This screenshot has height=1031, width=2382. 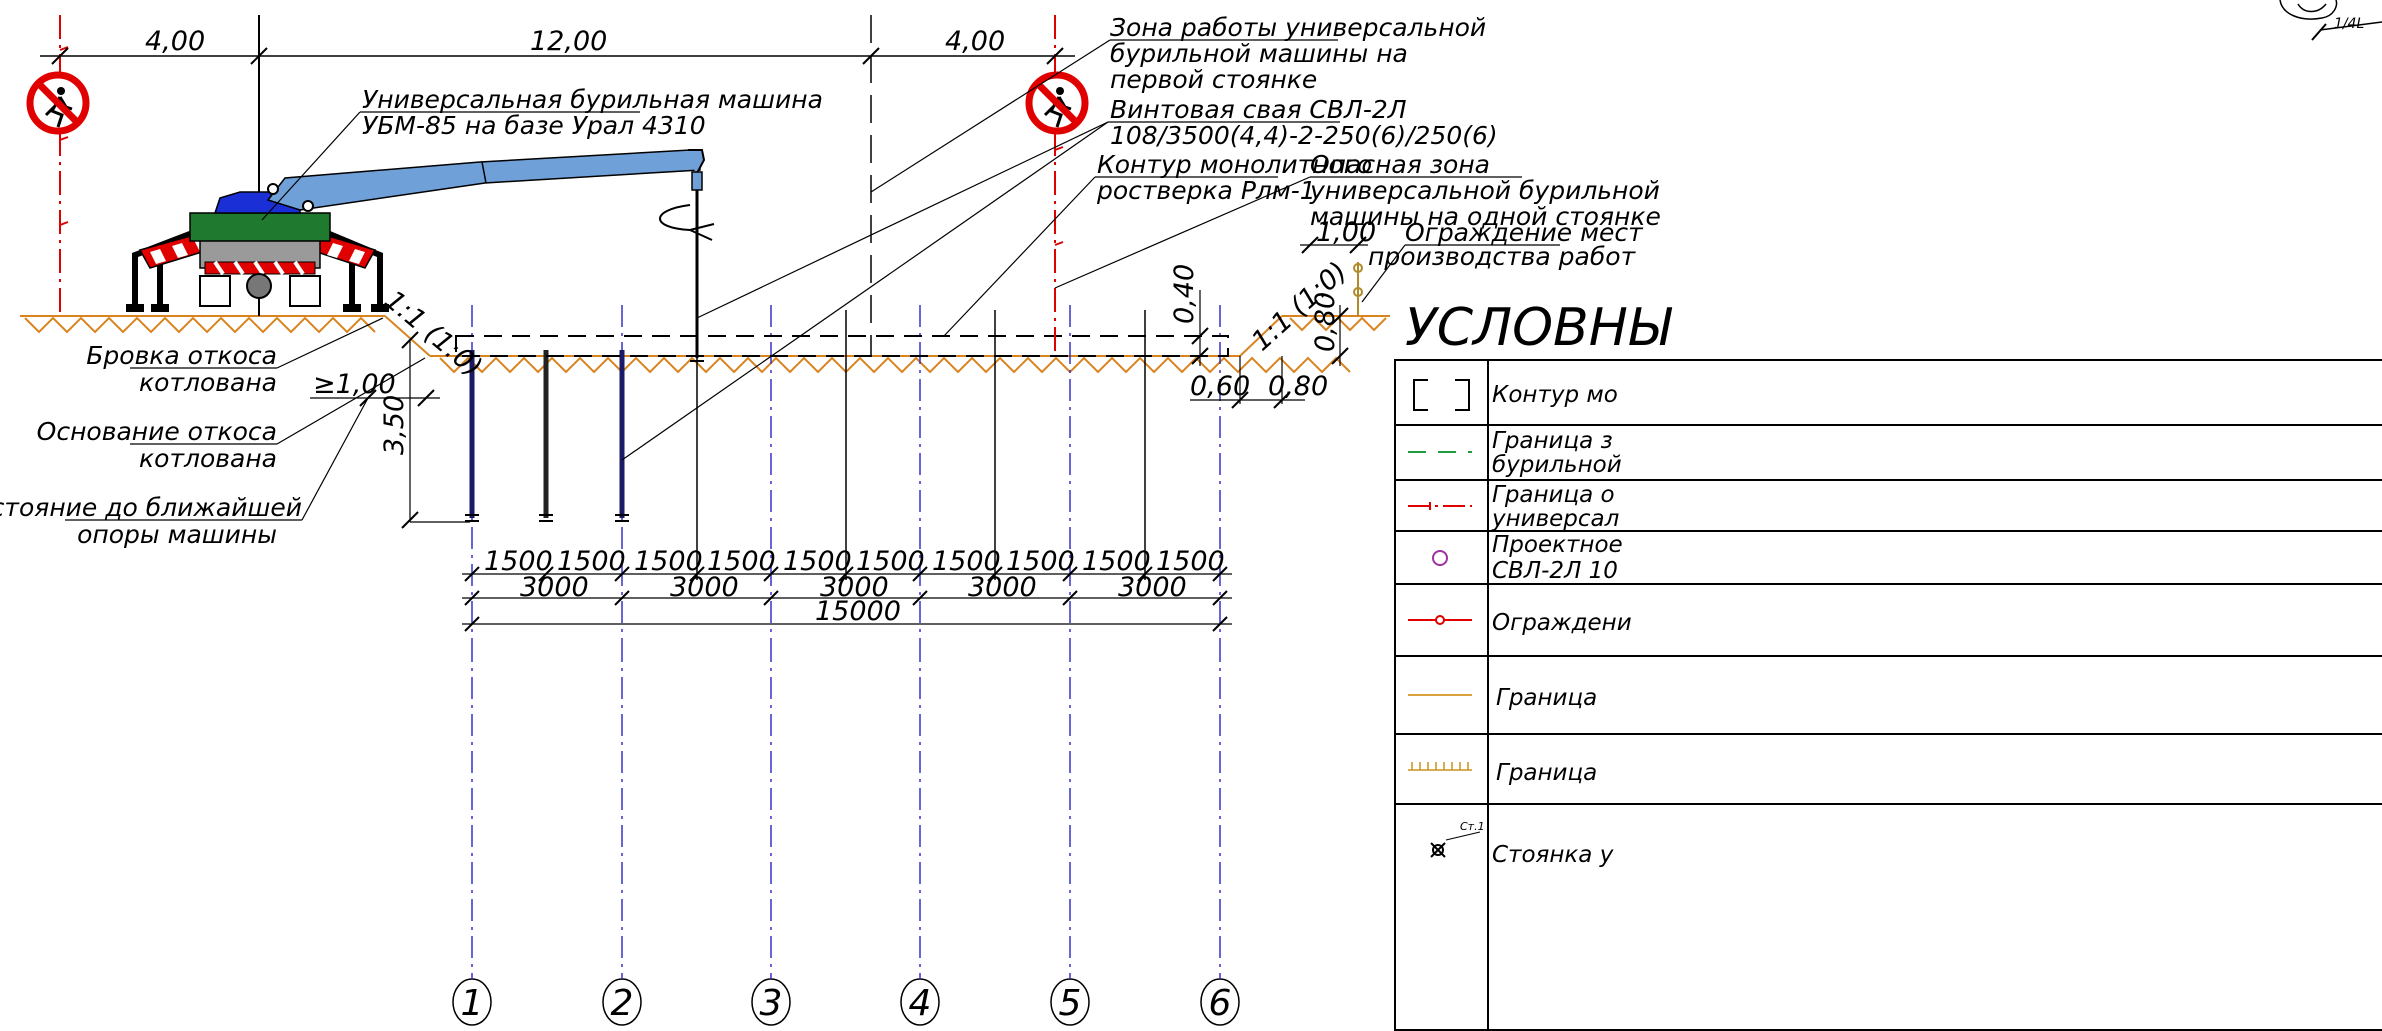 What do you see at coordinates (394, 425) in the screenshot?
I see `dim-350: 3,50` at bounding box center [394, 425].